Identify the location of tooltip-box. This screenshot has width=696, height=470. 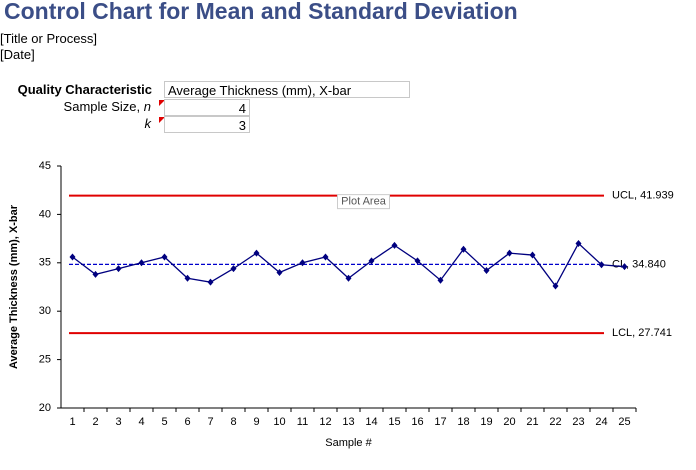
(363, 202).